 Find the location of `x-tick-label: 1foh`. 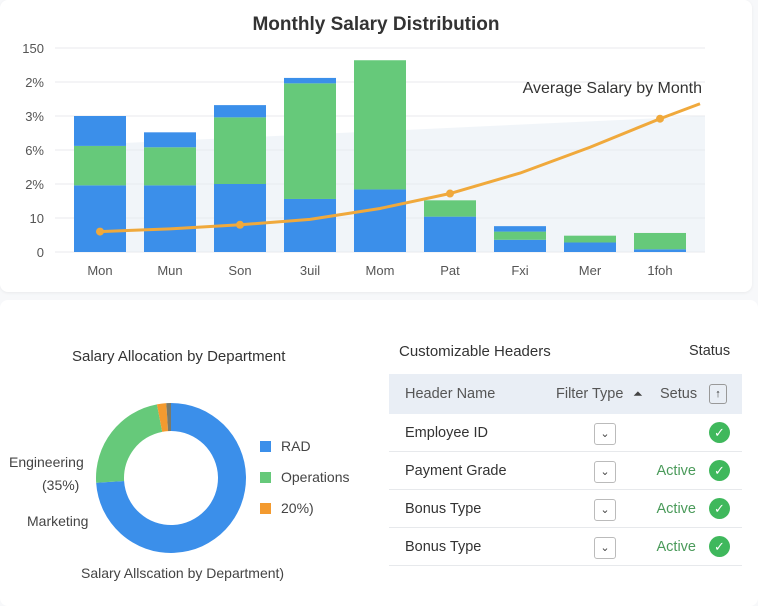

x-tick-label: 1foh is located at coordinates (659, 270).